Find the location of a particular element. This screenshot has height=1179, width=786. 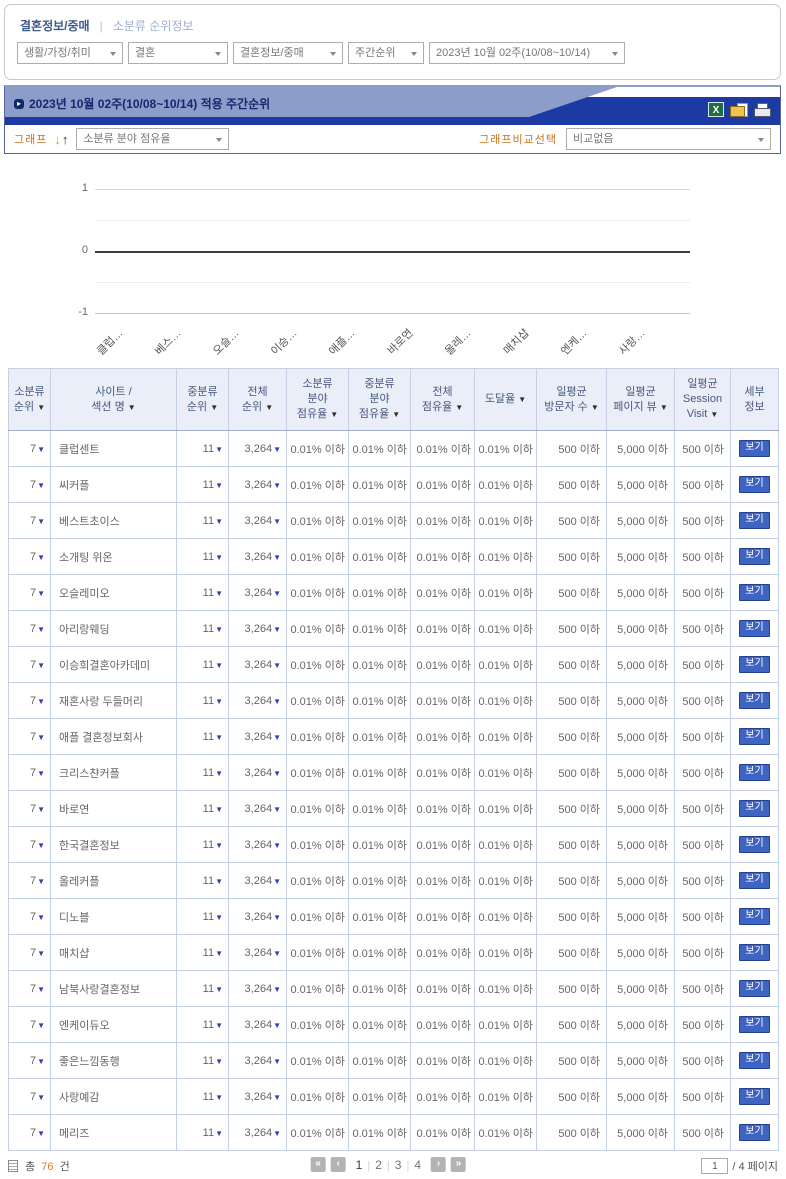

column-header-6: 중분류 분야 점유율 ▼ is located at coordinates (379, 399).